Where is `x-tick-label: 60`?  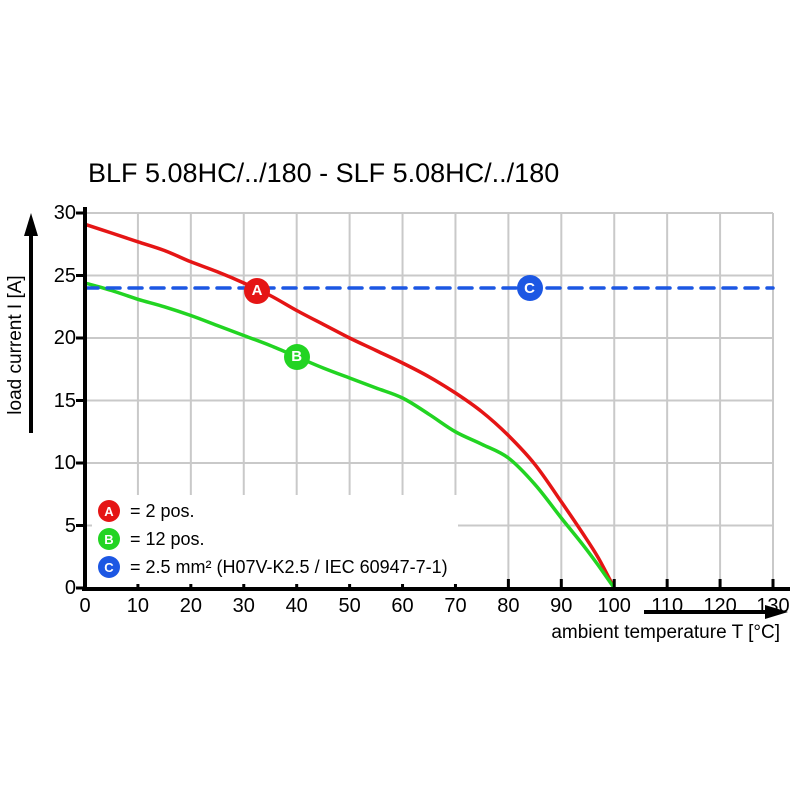
x-tick-label: 60 is located at coordinates (402, 606).